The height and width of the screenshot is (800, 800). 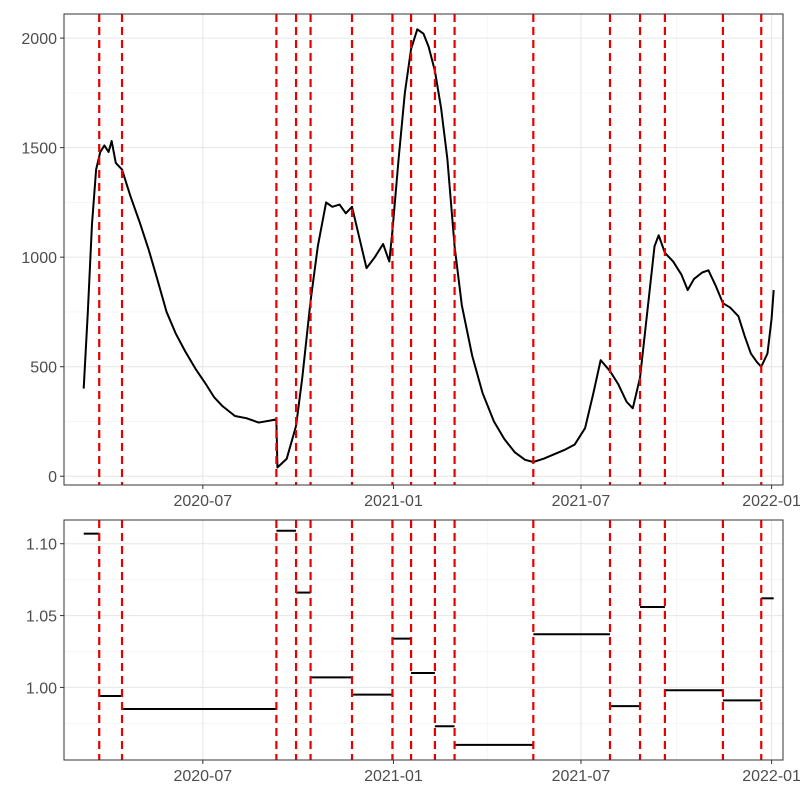 What do you see at coordinates (39, 149) in the screenshot?
I see `top-y-tick-label: 1500` at bounding box center [39, 149].